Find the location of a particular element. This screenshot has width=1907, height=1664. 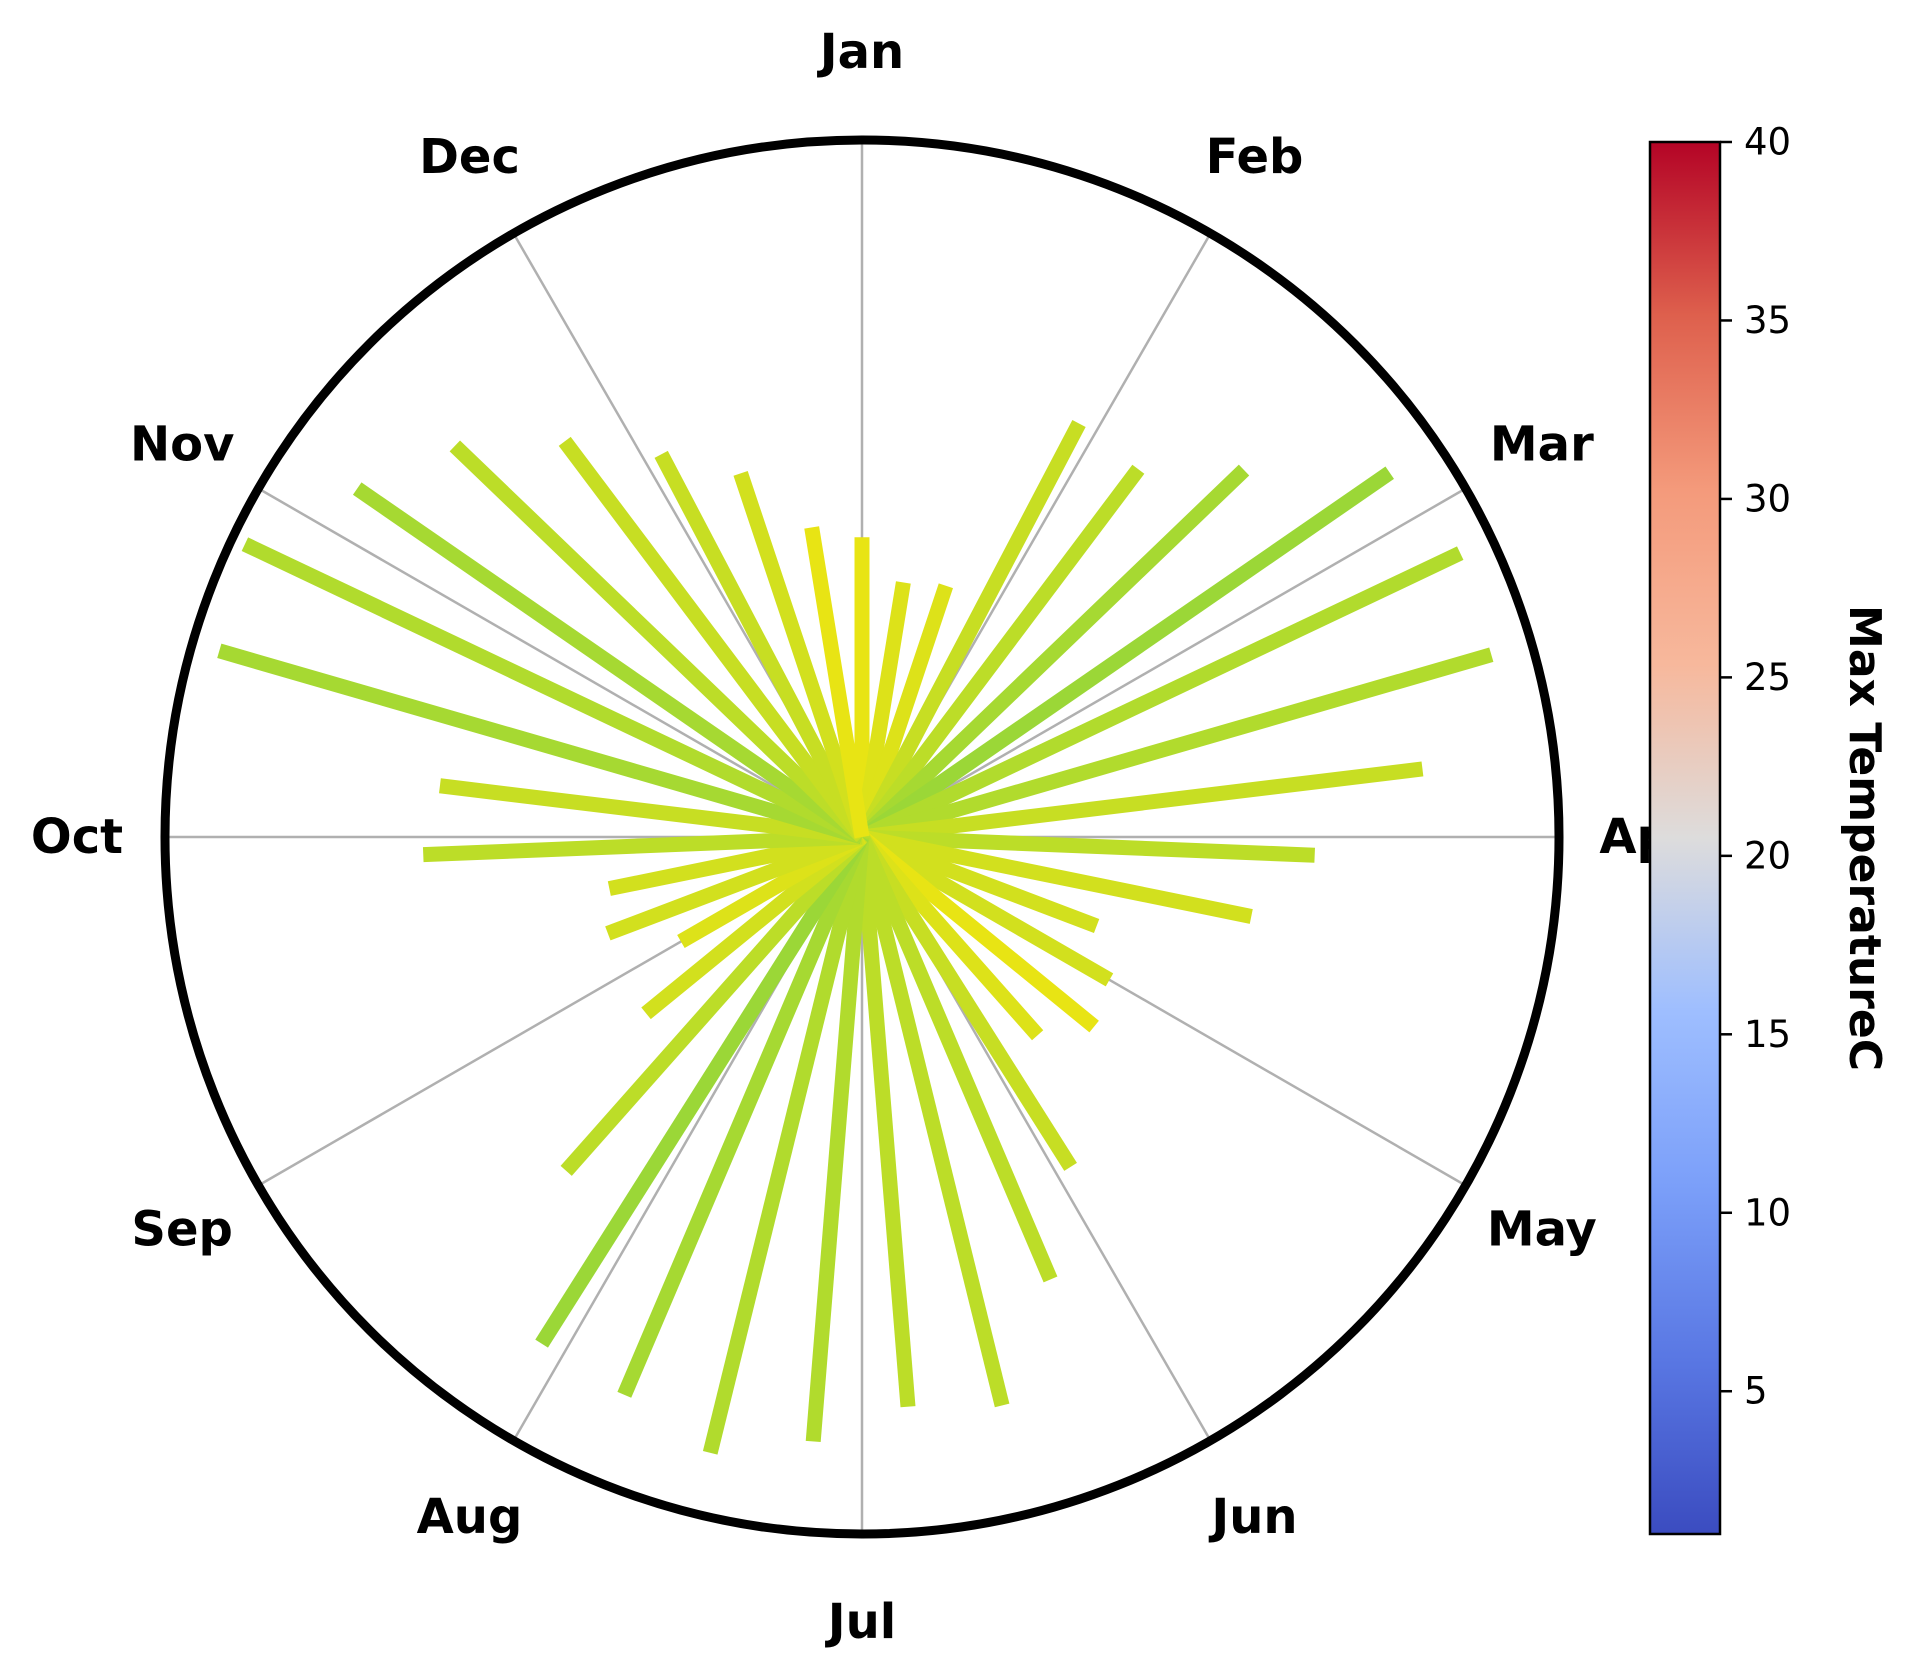

month-label-jun: Jun is located at coordinates (1252, 1517).